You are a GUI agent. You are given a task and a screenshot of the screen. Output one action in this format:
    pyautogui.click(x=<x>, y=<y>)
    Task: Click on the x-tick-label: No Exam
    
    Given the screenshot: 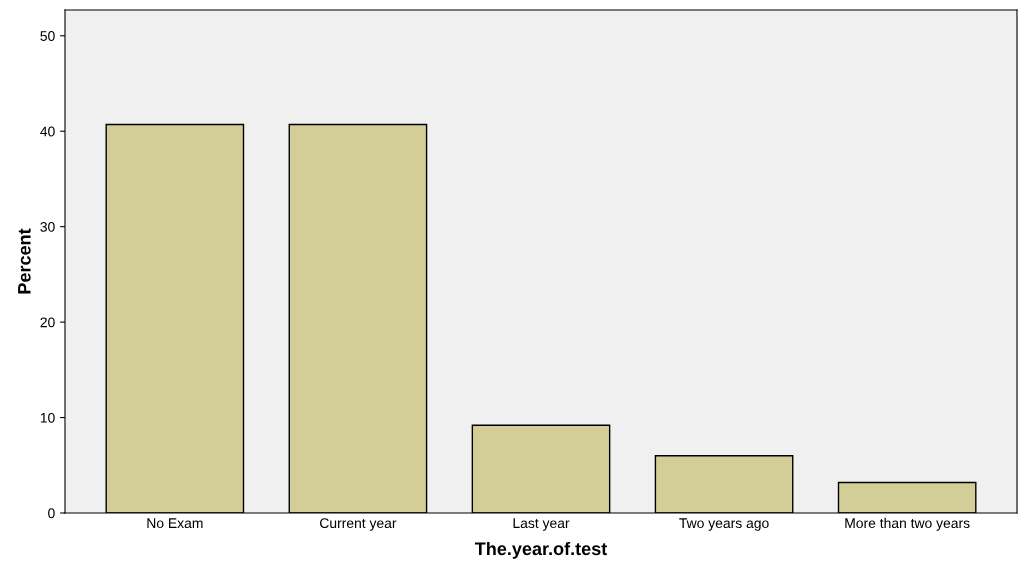 What is the action you would take?
    pyautogui.click(x=175, y=523)
    